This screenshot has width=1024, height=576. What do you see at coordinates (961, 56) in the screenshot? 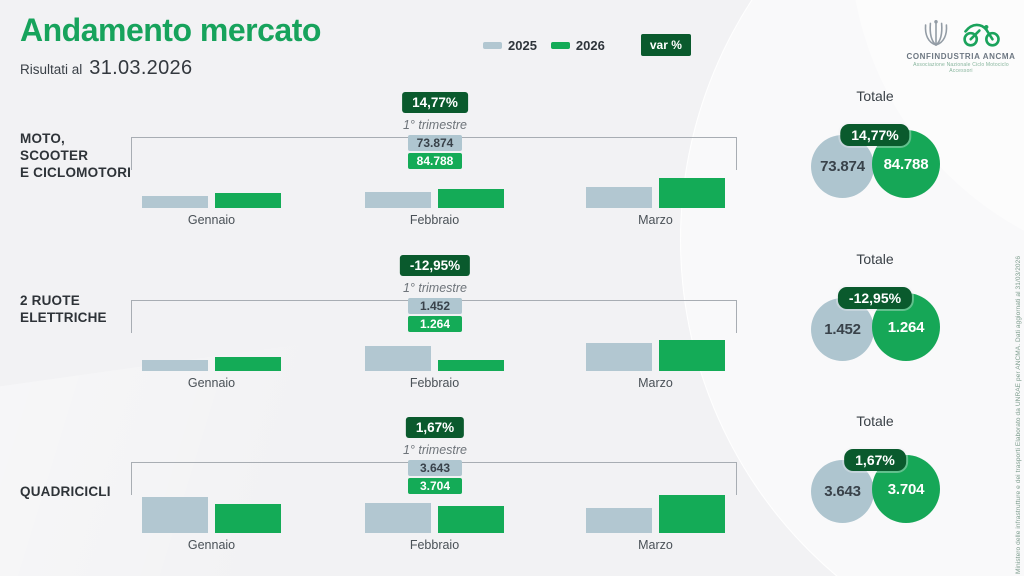
I see `brand-name: CONFINDUSTRIA ANCMA` at bounding box center [961, 56].